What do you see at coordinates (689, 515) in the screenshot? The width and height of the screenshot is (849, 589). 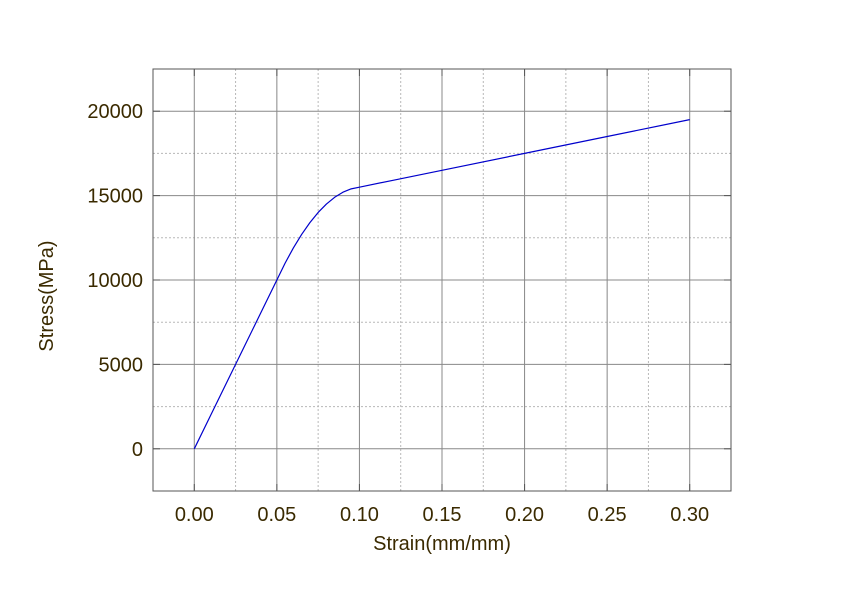 I see `x-tick-label: 0.30` at bounding box center [689, 515].